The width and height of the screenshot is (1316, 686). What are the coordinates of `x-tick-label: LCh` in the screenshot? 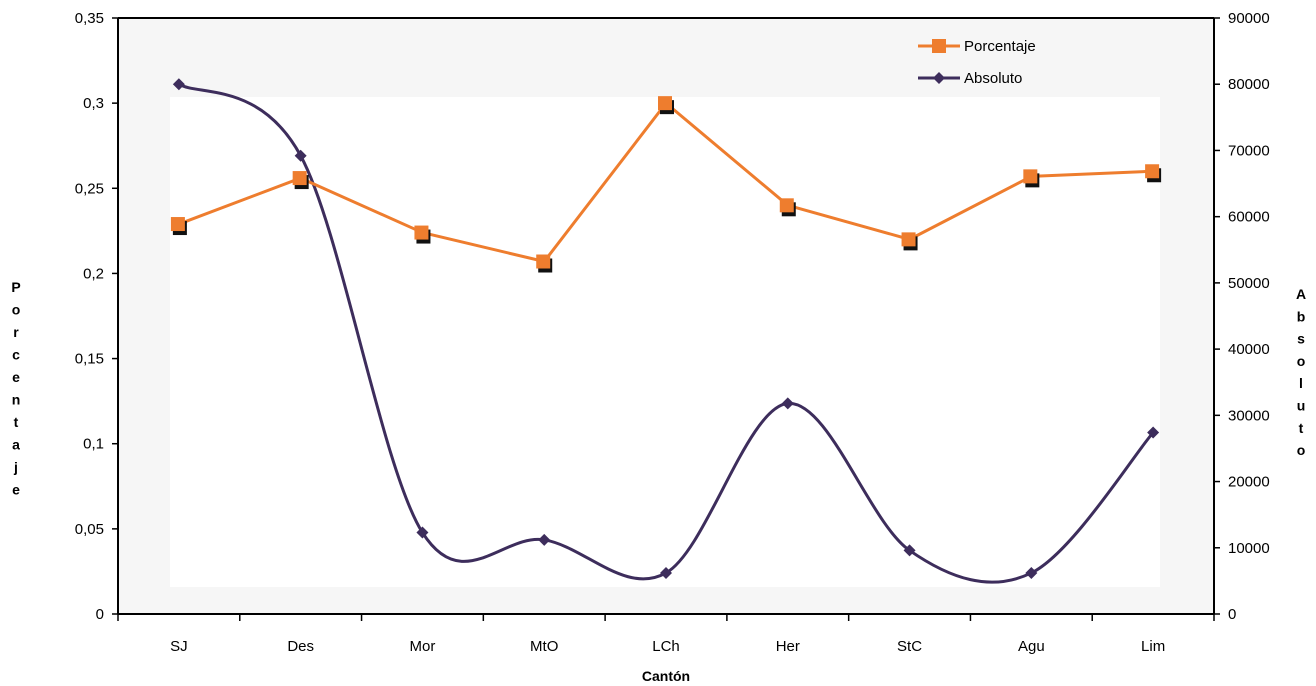 It's located at (666, 646).